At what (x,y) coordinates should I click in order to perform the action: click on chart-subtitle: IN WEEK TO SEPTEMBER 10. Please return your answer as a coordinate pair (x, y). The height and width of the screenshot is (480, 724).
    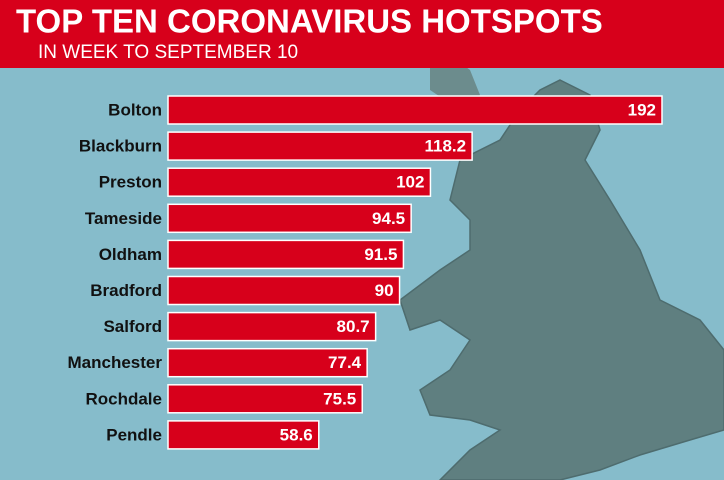
    Looking at the image, I should click on (168, 52).